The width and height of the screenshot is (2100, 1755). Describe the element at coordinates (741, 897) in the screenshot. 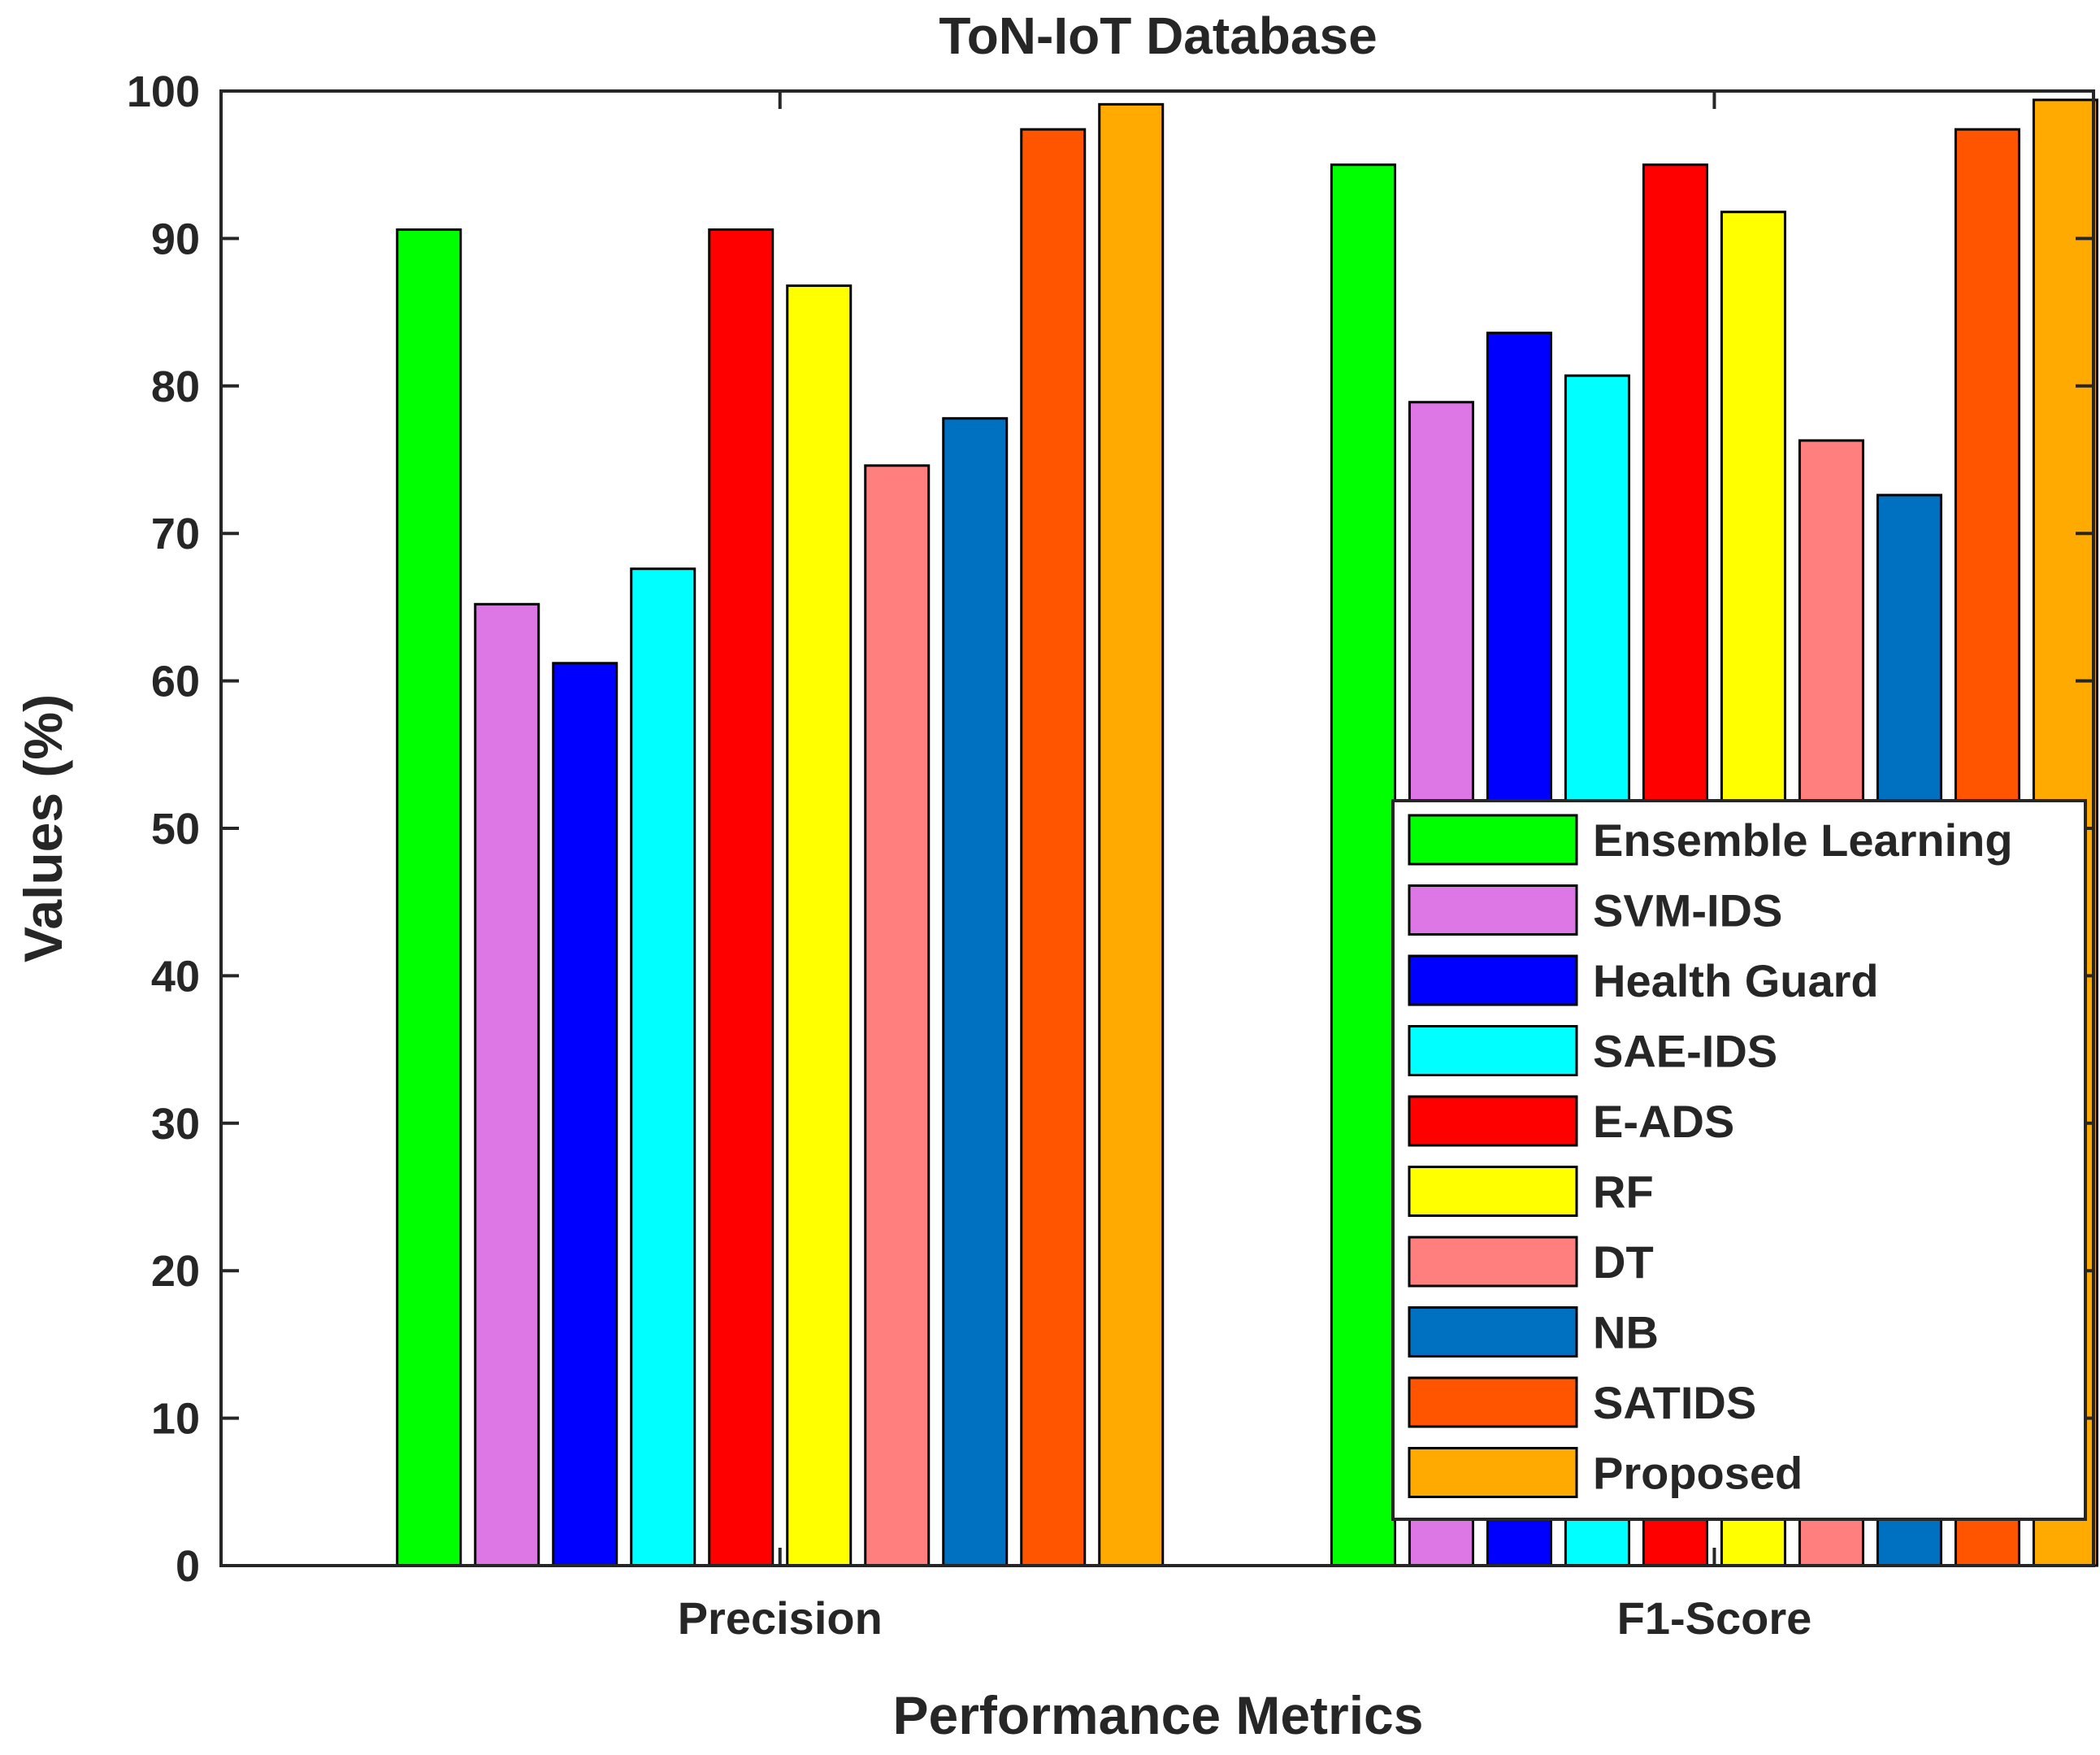

I see `bar-precision-e-ads` at that location.